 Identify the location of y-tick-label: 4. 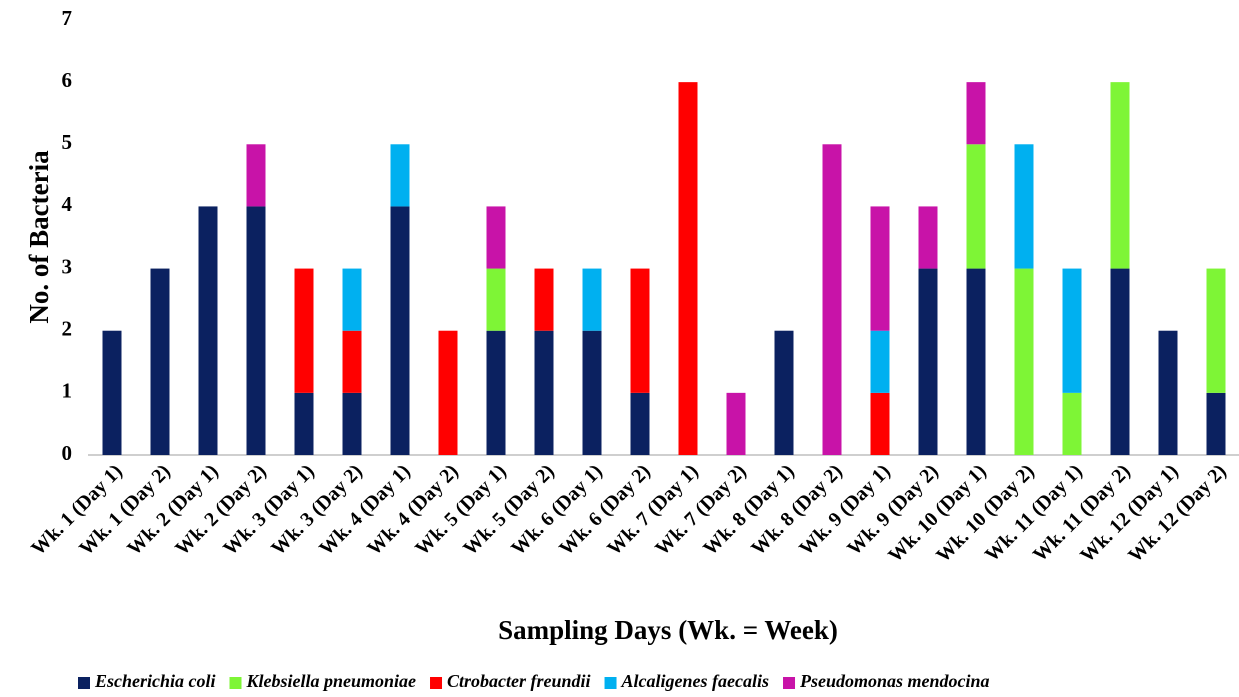
(67, 204).